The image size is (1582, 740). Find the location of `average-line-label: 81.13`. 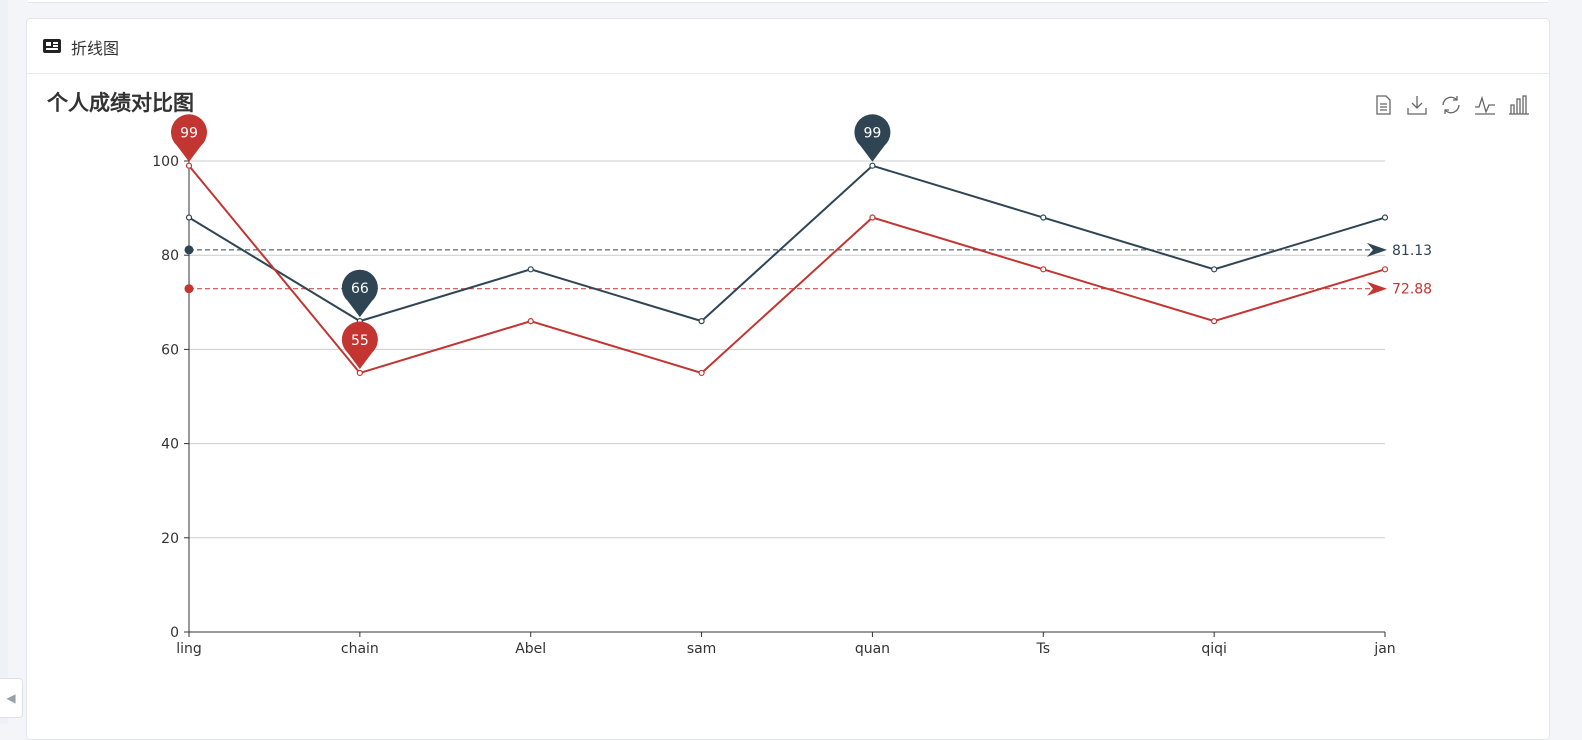

average-line-label: 81.13 is located at coordinates (1412, 251).